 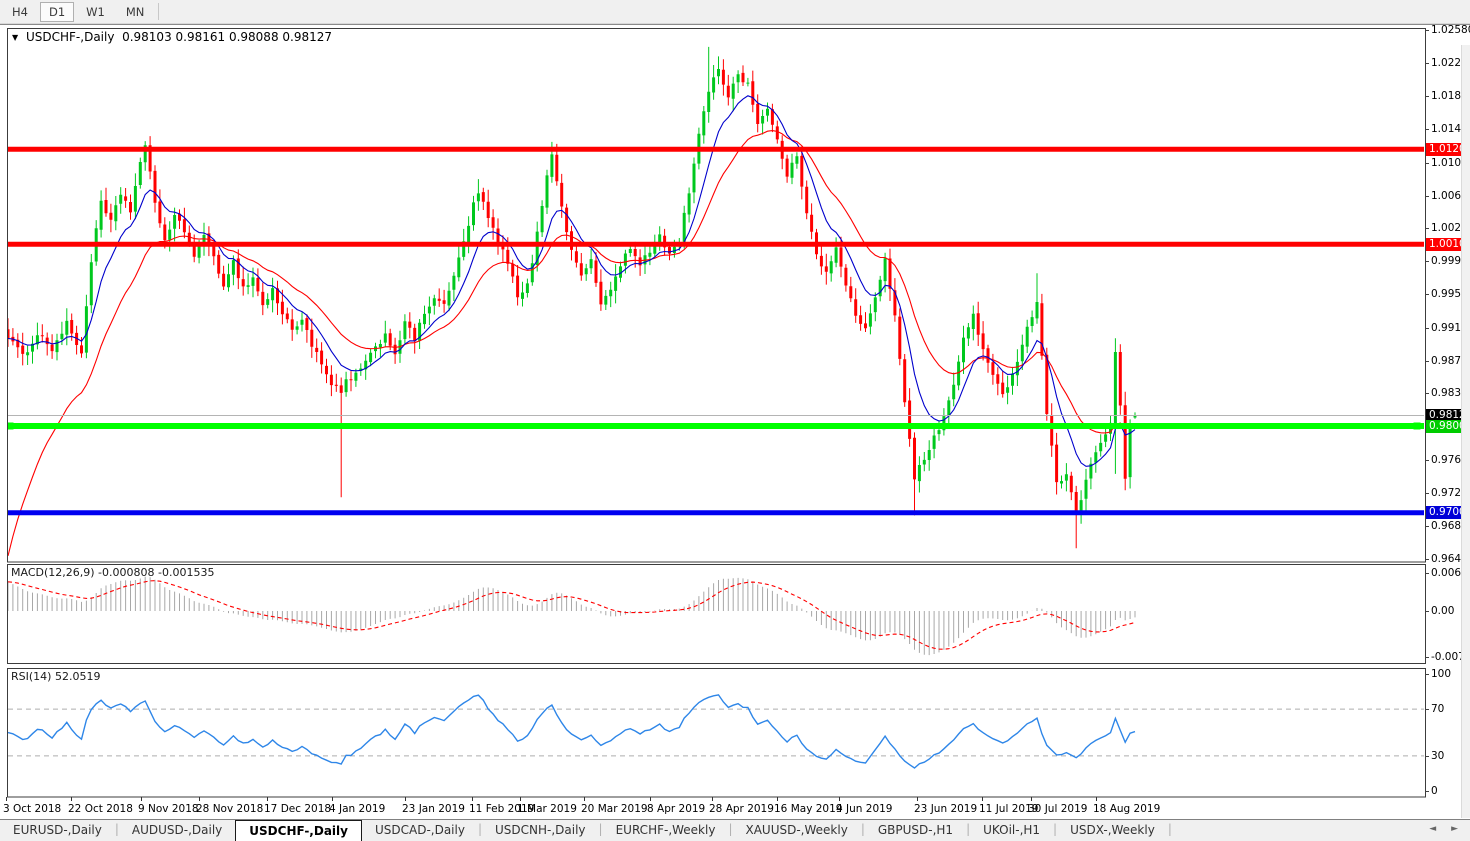 I want to click on toolbar-separator, so click(x=159, y=11).